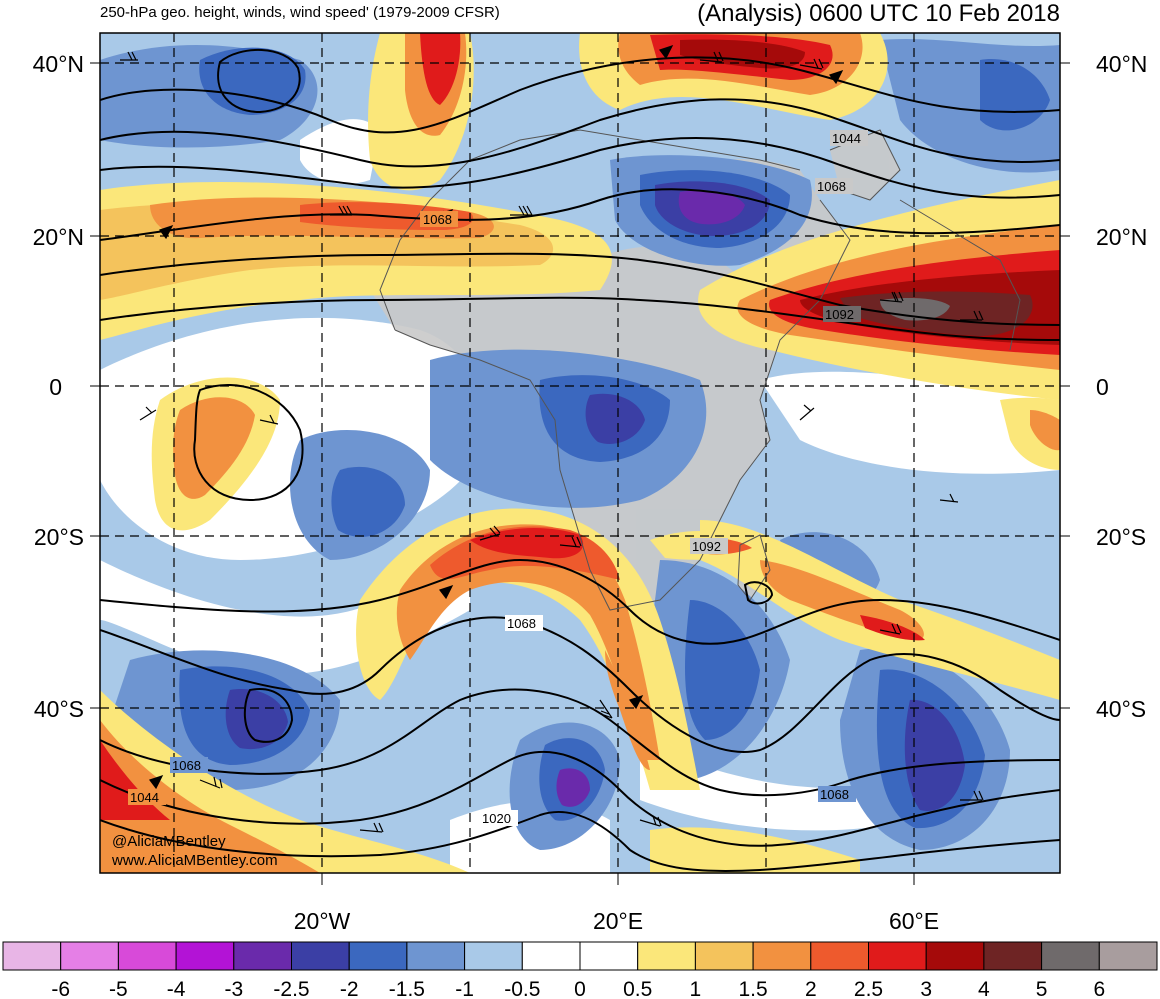 The height and width of the screenshot is (999, 1160). I want to click on valid-time-title: (Analysis) 0600 UTC 10 Feb 2018, so click(878, 13).